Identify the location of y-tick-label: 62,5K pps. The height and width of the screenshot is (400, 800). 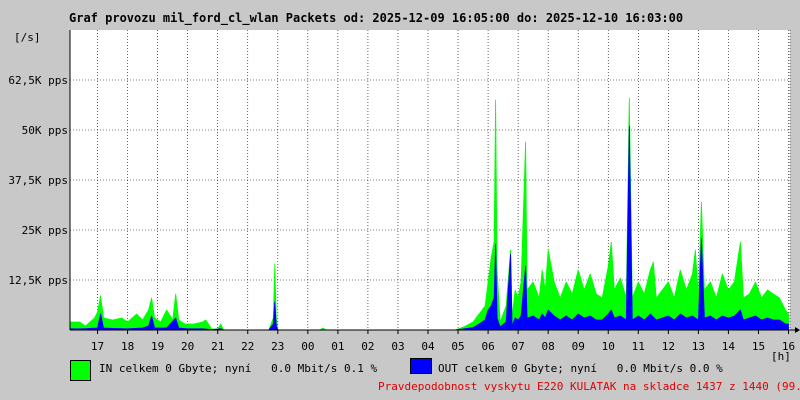
(38, 80).